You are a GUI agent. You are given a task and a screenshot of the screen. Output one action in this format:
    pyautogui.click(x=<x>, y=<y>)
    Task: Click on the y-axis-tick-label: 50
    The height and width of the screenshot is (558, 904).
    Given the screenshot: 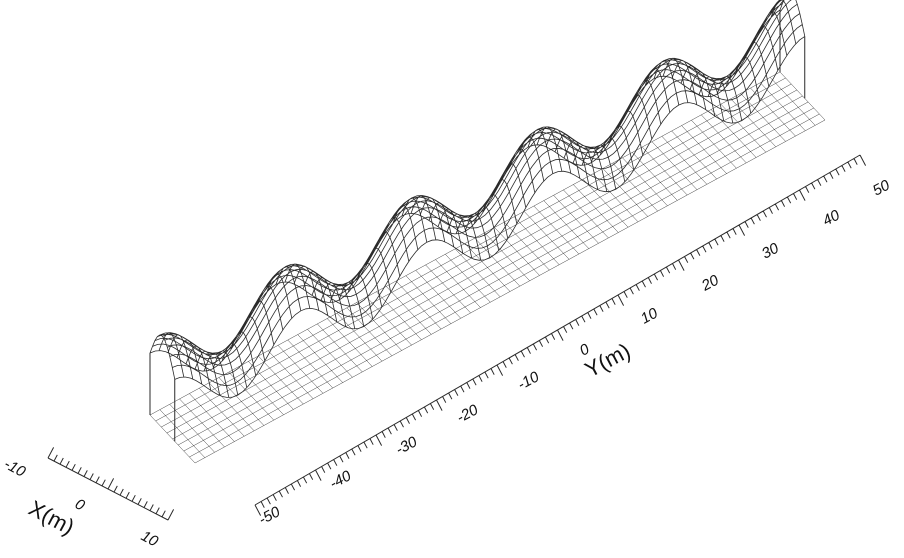 What is the action you would take?
    pyautogui.click(x=881, y=187)
    